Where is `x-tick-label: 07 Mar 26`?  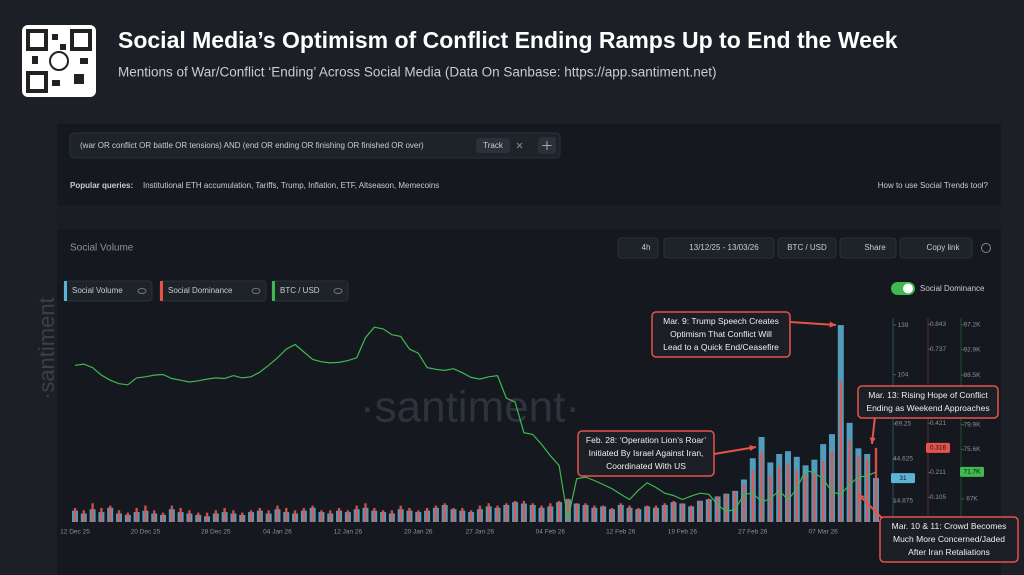
x-tick-label: 07 Mar 26 is located at coordinates (824, 532).